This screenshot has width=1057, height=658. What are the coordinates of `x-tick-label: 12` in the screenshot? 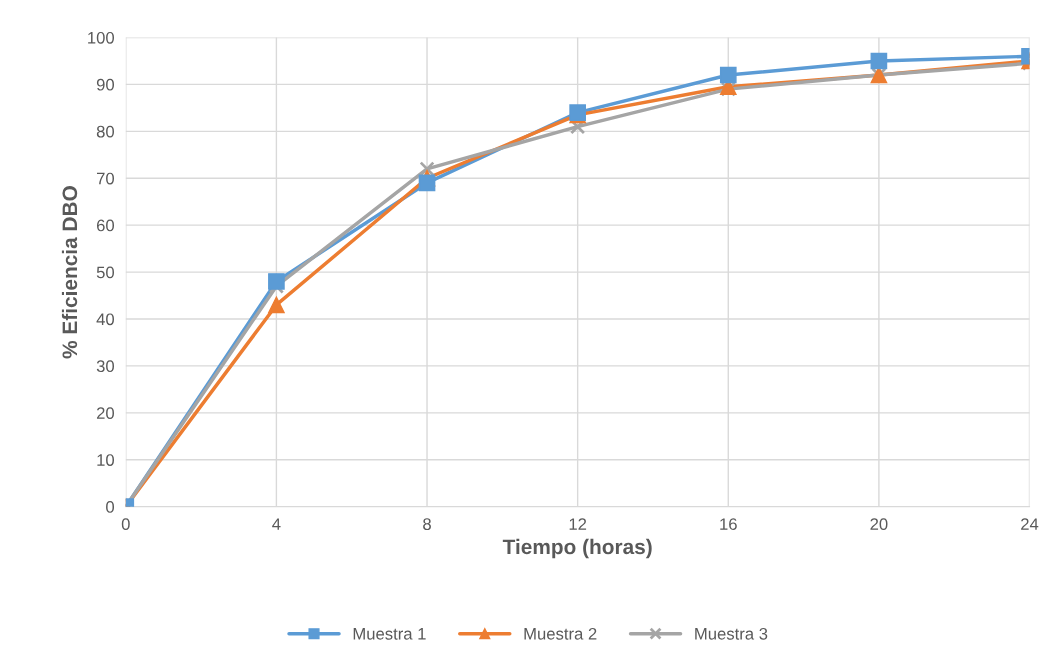 It's located at (578, 524).